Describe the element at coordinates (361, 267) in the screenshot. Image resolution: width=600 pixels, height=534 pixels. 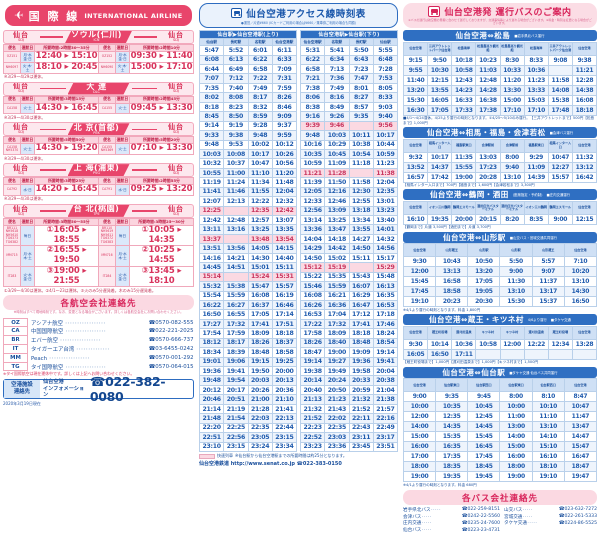
I see `time-cell` at that location.